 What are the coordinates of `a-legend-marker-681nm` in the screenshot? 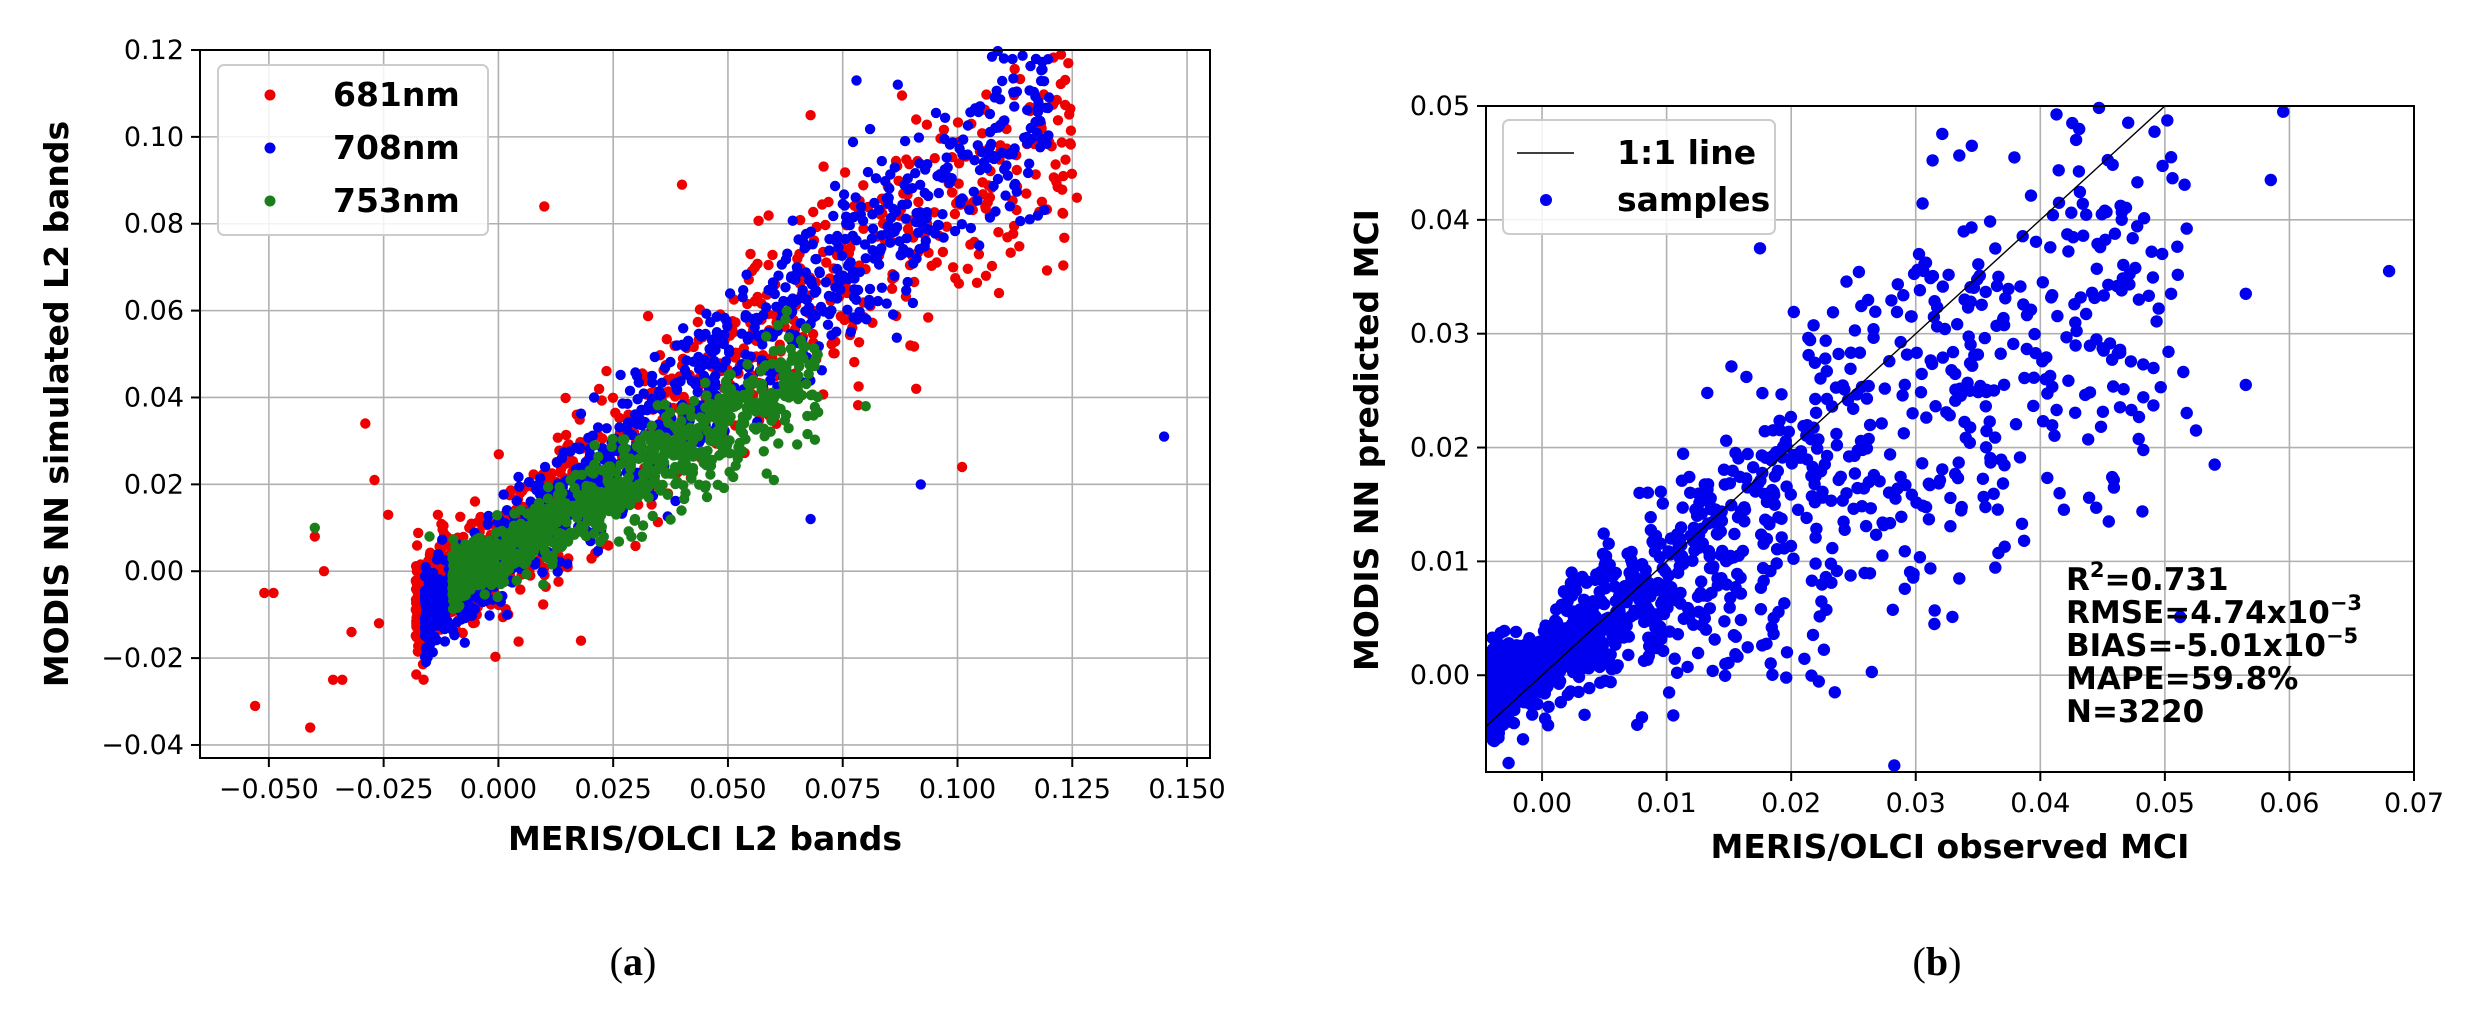 It's located at (270, 95).